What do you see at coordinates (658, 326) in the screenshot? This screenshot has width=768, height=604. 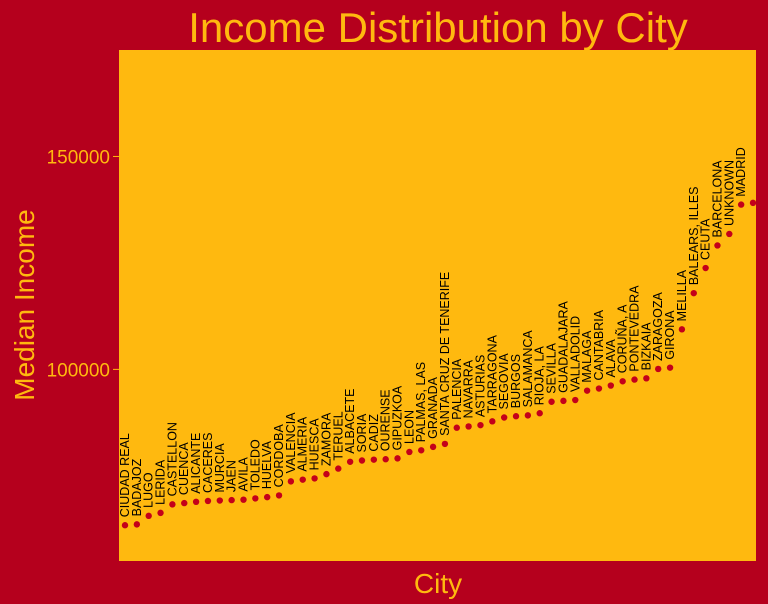 I see `data-label: ZARAGOZA` at bounding box center [658, 326].